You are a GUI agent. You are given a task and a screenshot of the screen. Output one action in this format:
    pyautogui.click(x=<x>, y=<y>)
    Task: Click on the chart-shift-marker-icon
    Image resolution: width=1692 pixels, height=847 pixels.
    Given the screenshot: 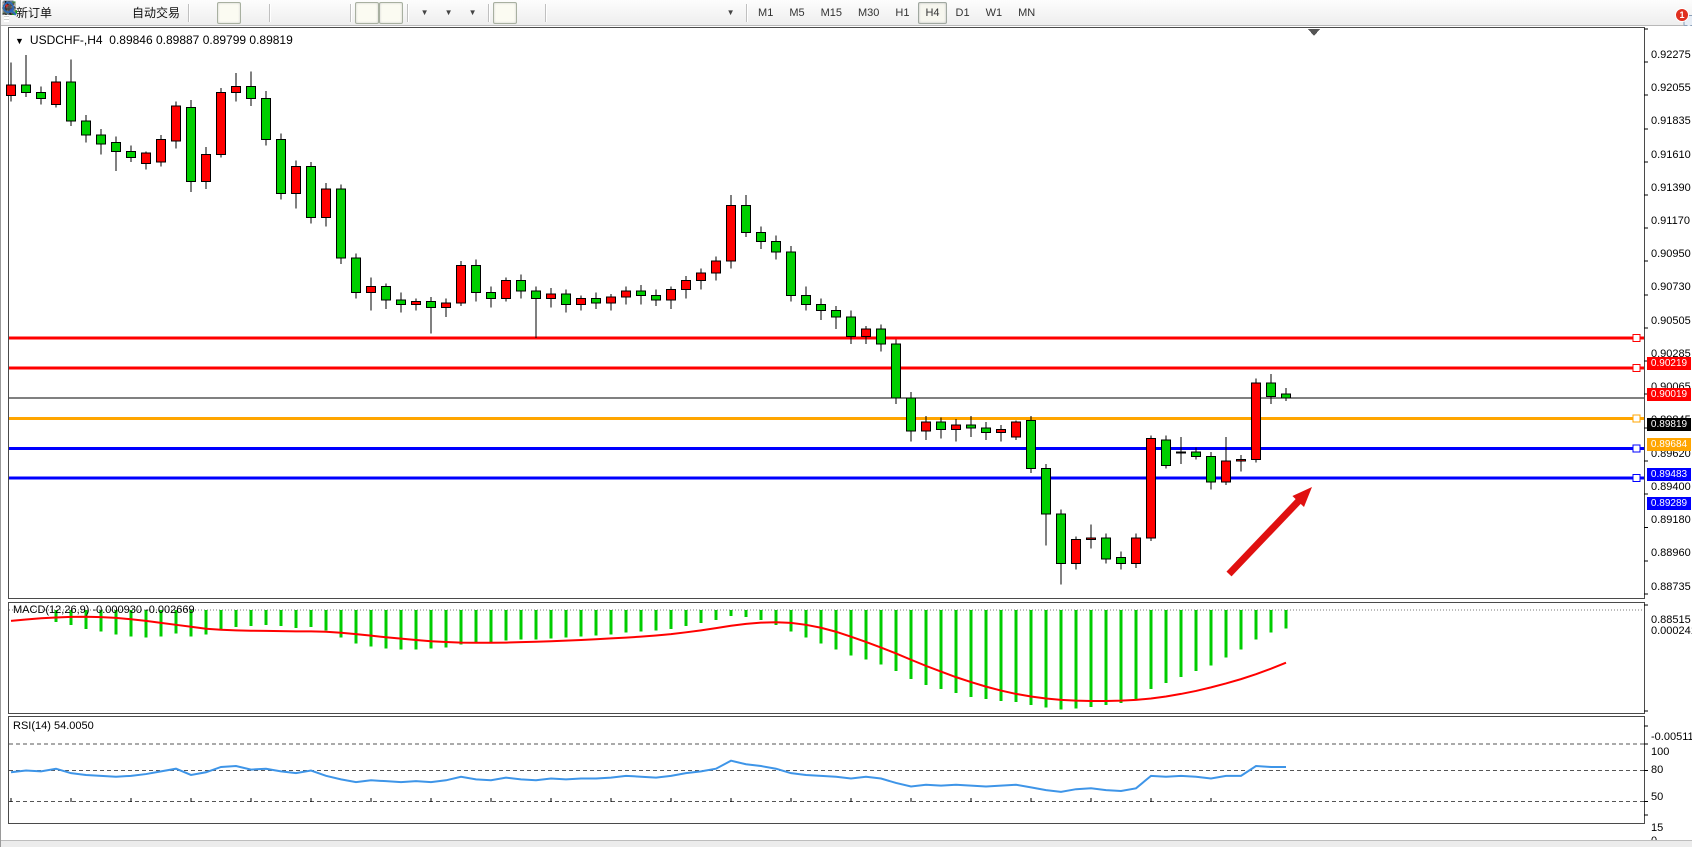 What is the action you would take?
    pyautogui.click(x=1314, y=32)
    